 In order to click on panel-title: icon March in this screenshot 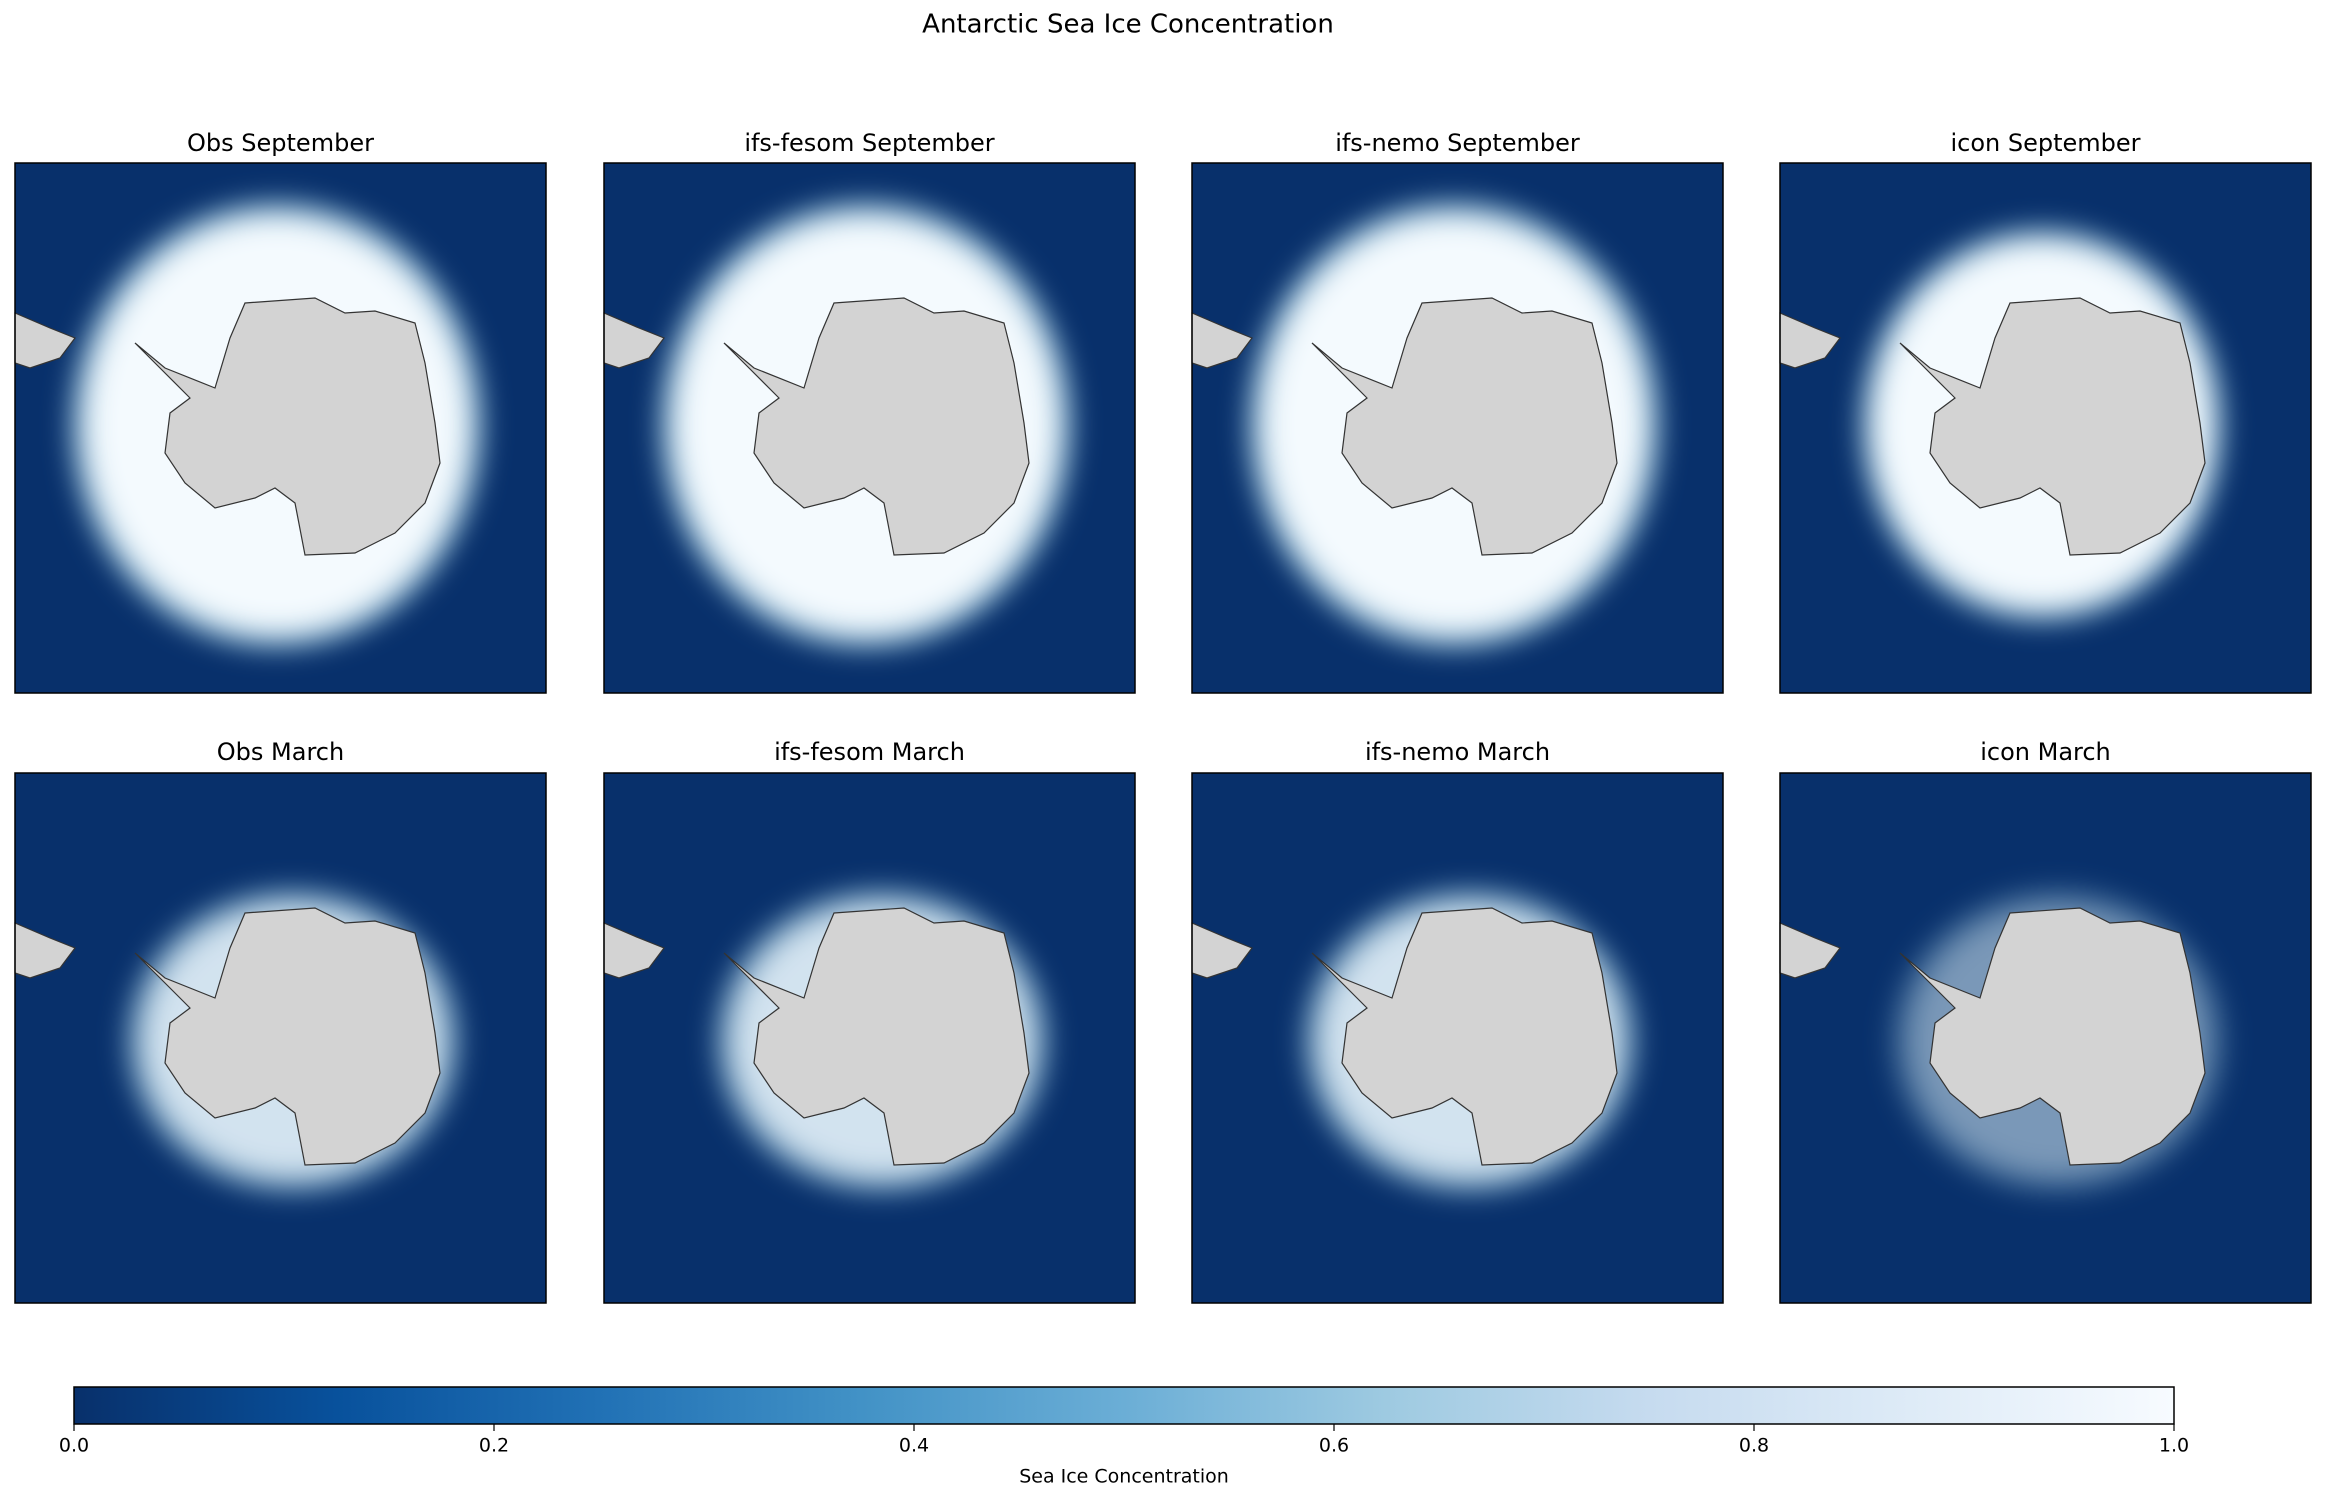, I will do `click(2045, 752)`.